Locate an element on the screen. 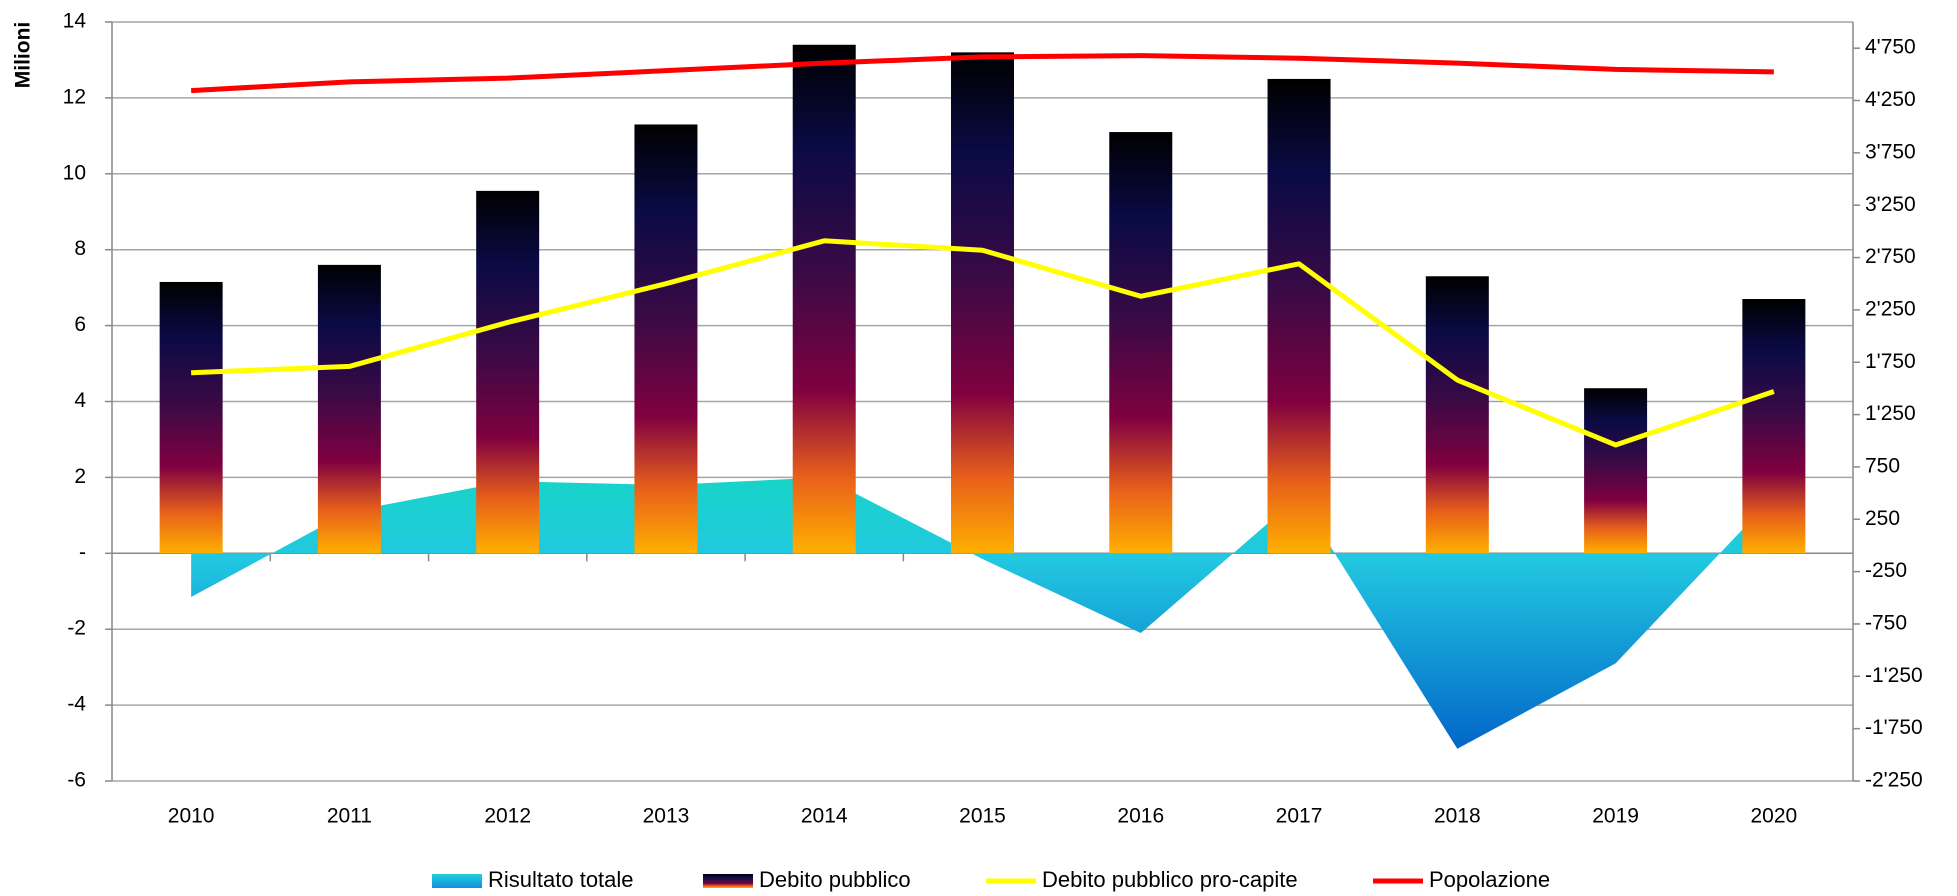 The width and height of the screenshot is (1957, 896). x-tick-label: 2014 is located at coordinates (824, 816).